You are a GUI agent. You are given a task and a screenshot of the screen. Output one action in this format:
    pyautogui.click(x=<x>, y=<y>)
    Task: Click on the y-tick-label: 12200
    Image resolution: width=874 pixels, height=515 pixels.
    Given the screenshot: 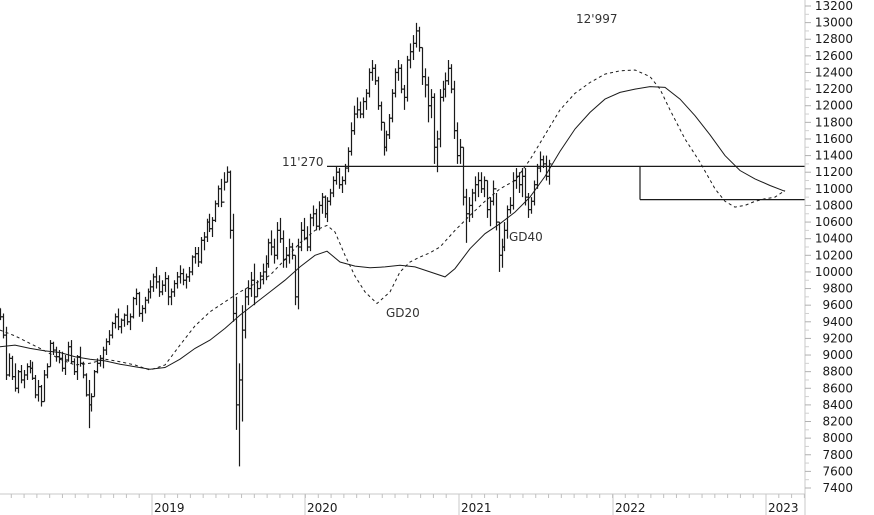 What is the action you would take?
    pyautogui.click(x=834, y=89)
    